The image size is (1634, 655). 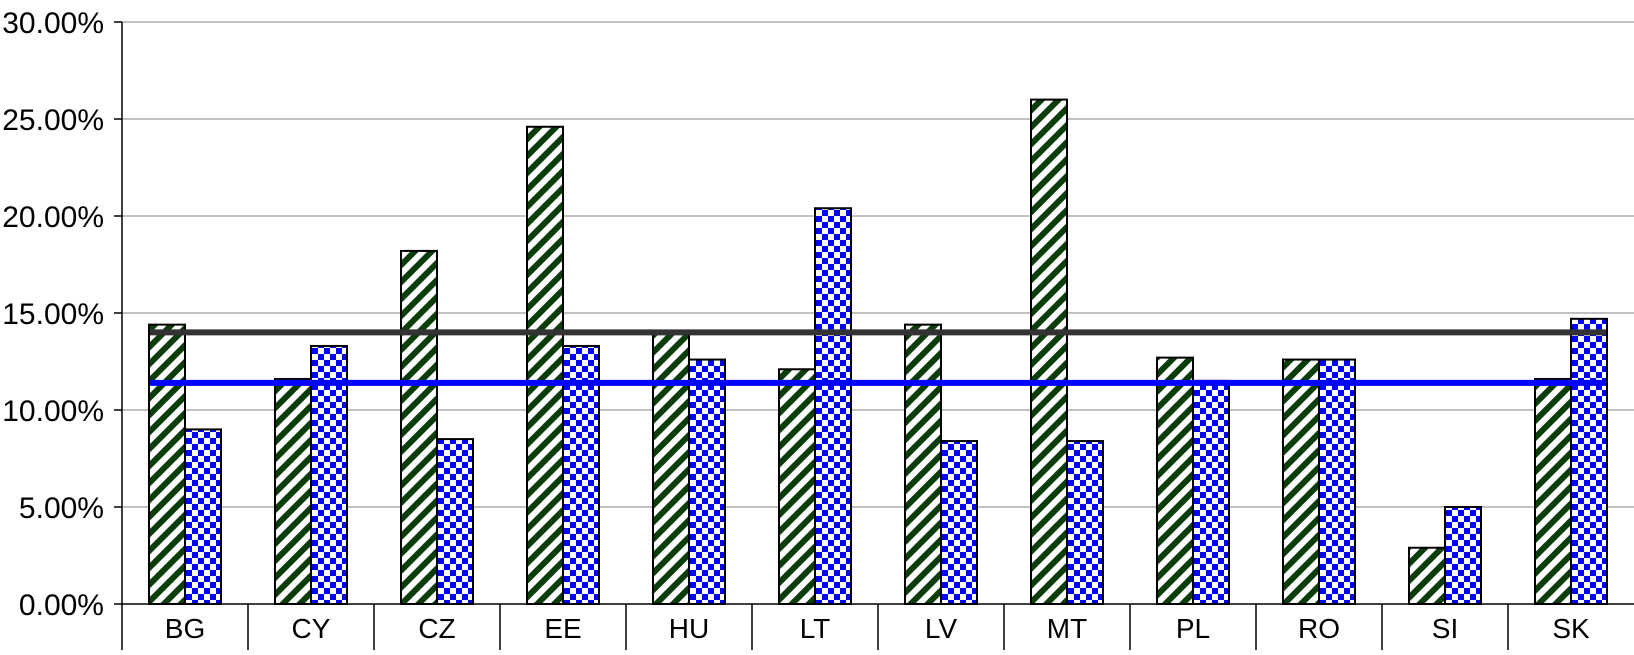 What do you see at coordinates (941, 628) in the screenshot?
I see `x-tick-label: LV` at bounding box center [941, 628].